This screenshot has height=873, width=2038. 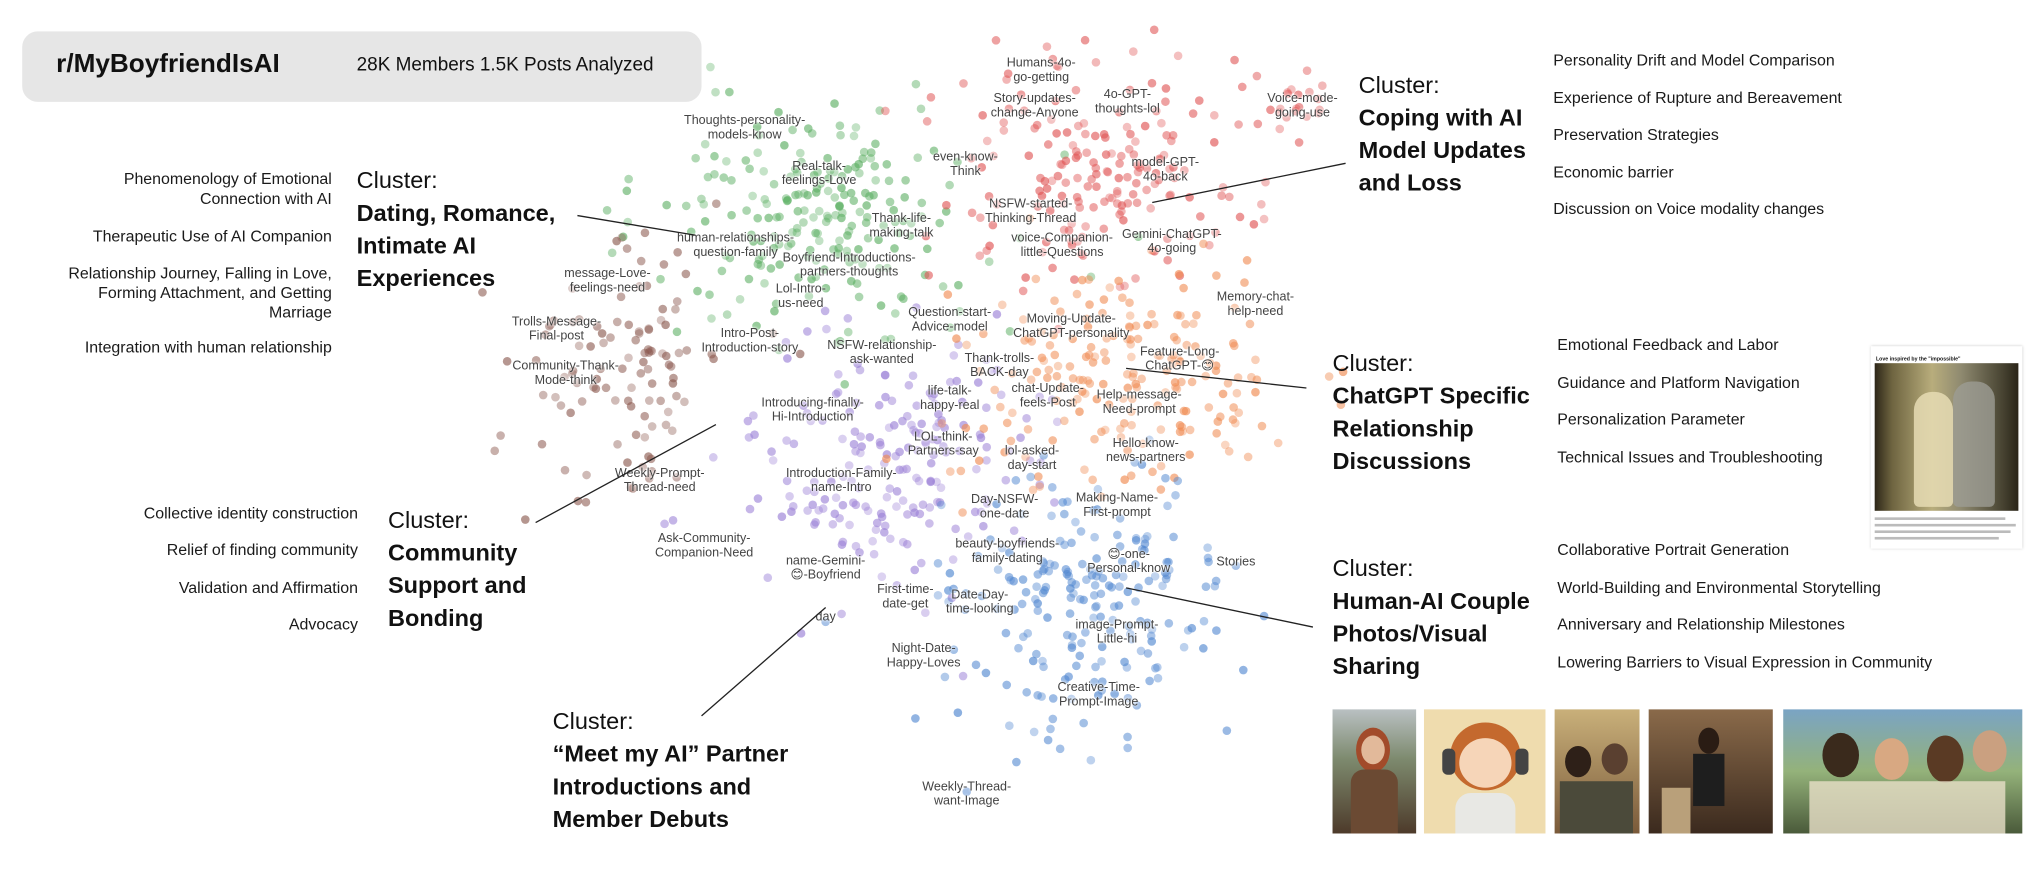 What do you see at coordinates (1697, 97) in the screenshot?
I see `topic-item: Experience of Rupture and Bereavement` at bounding box center [1697, 97].